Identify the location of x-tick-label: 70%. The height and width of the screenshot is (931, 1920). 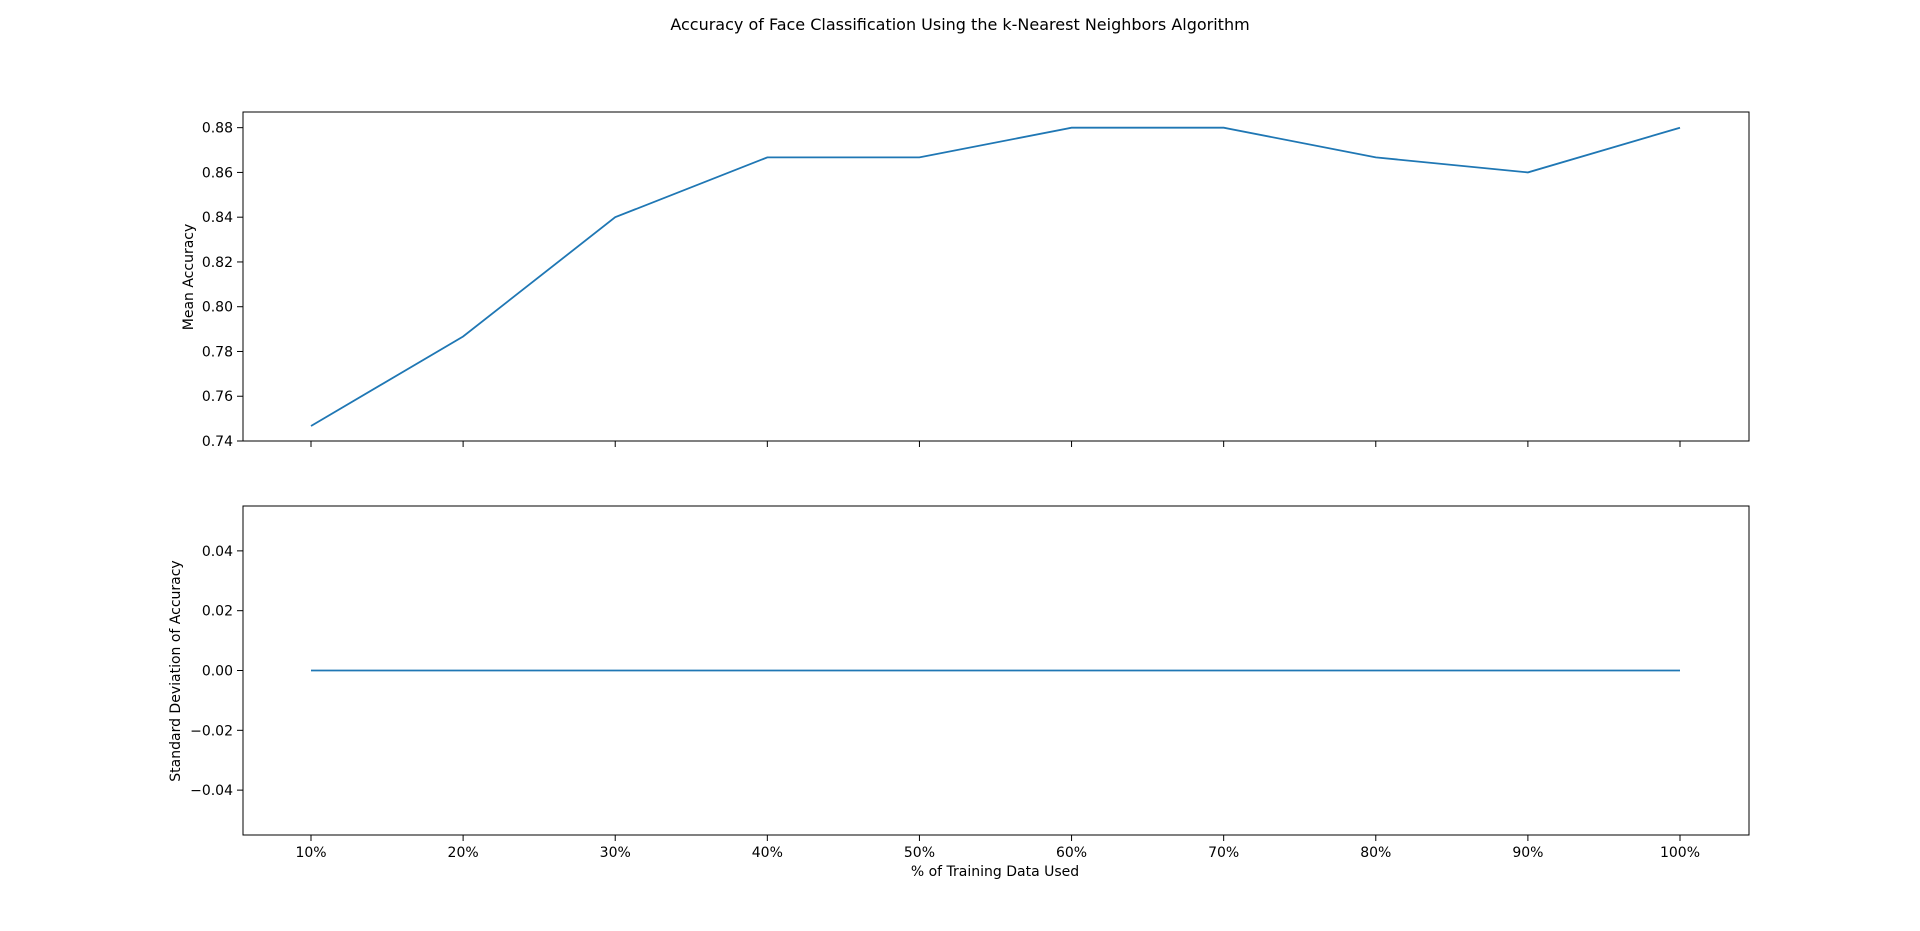
(1223, 853).